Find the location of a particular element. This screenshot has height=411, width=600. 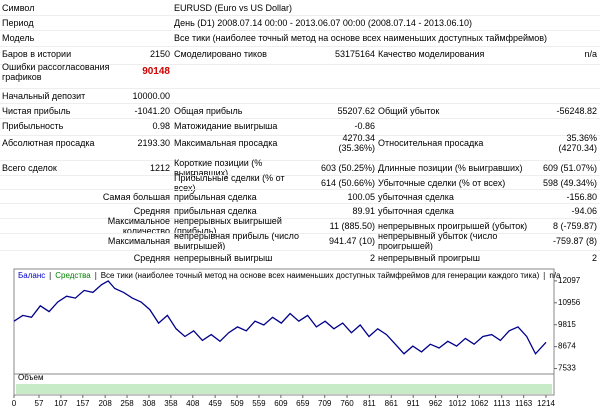

cell-label: Смоделировано тиков is located at coordinates (220, 54).